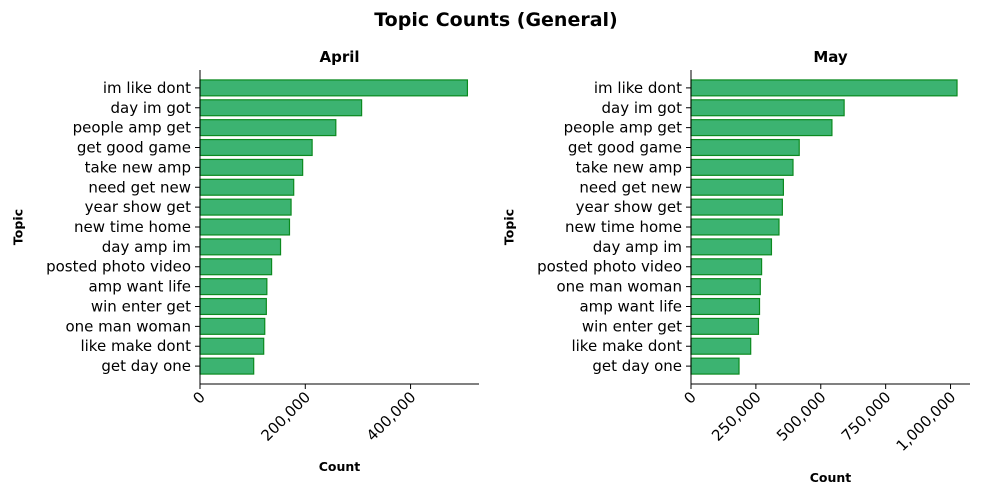 The width and height of the screenshot is (995, 495). What do you see at coordinates (623, 128) in the screenshot?
I see `may-category-label: people amp get` at bounding box center [623, 128].